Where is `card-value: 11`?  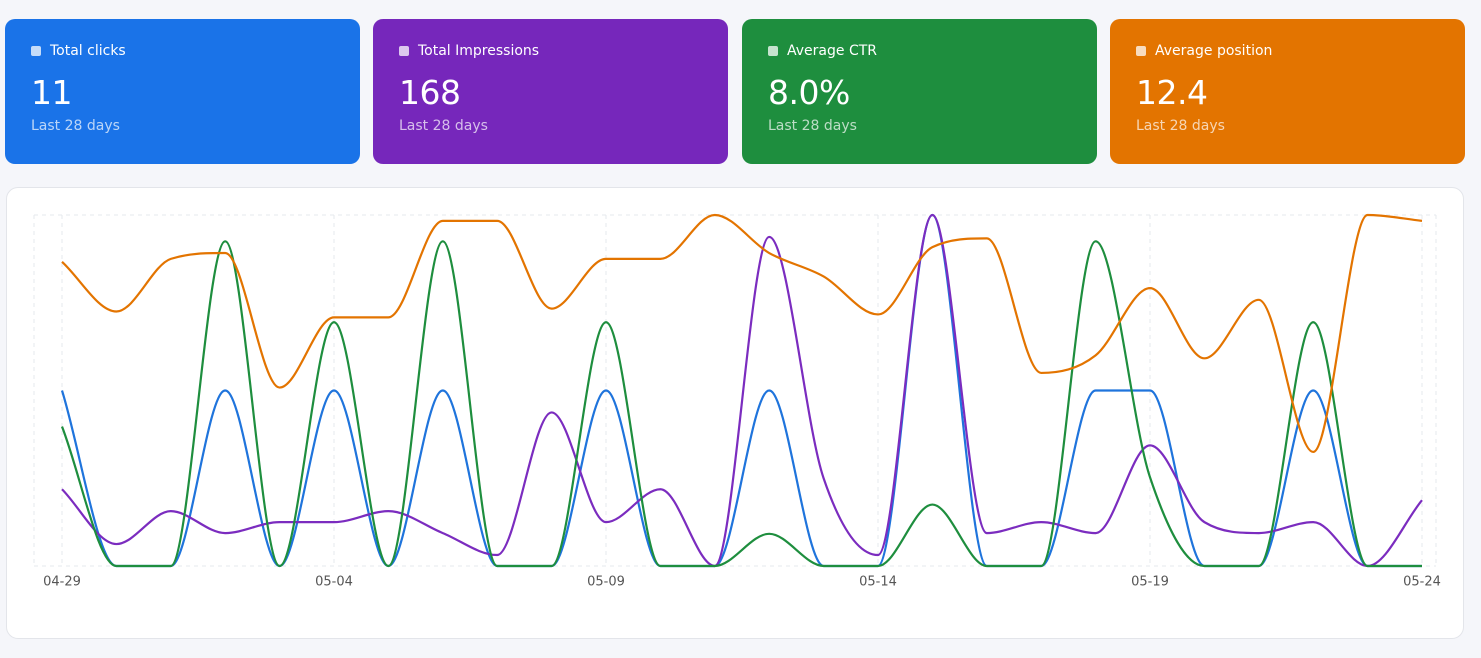 card-value: 11 is located at coordinates (52, 92).